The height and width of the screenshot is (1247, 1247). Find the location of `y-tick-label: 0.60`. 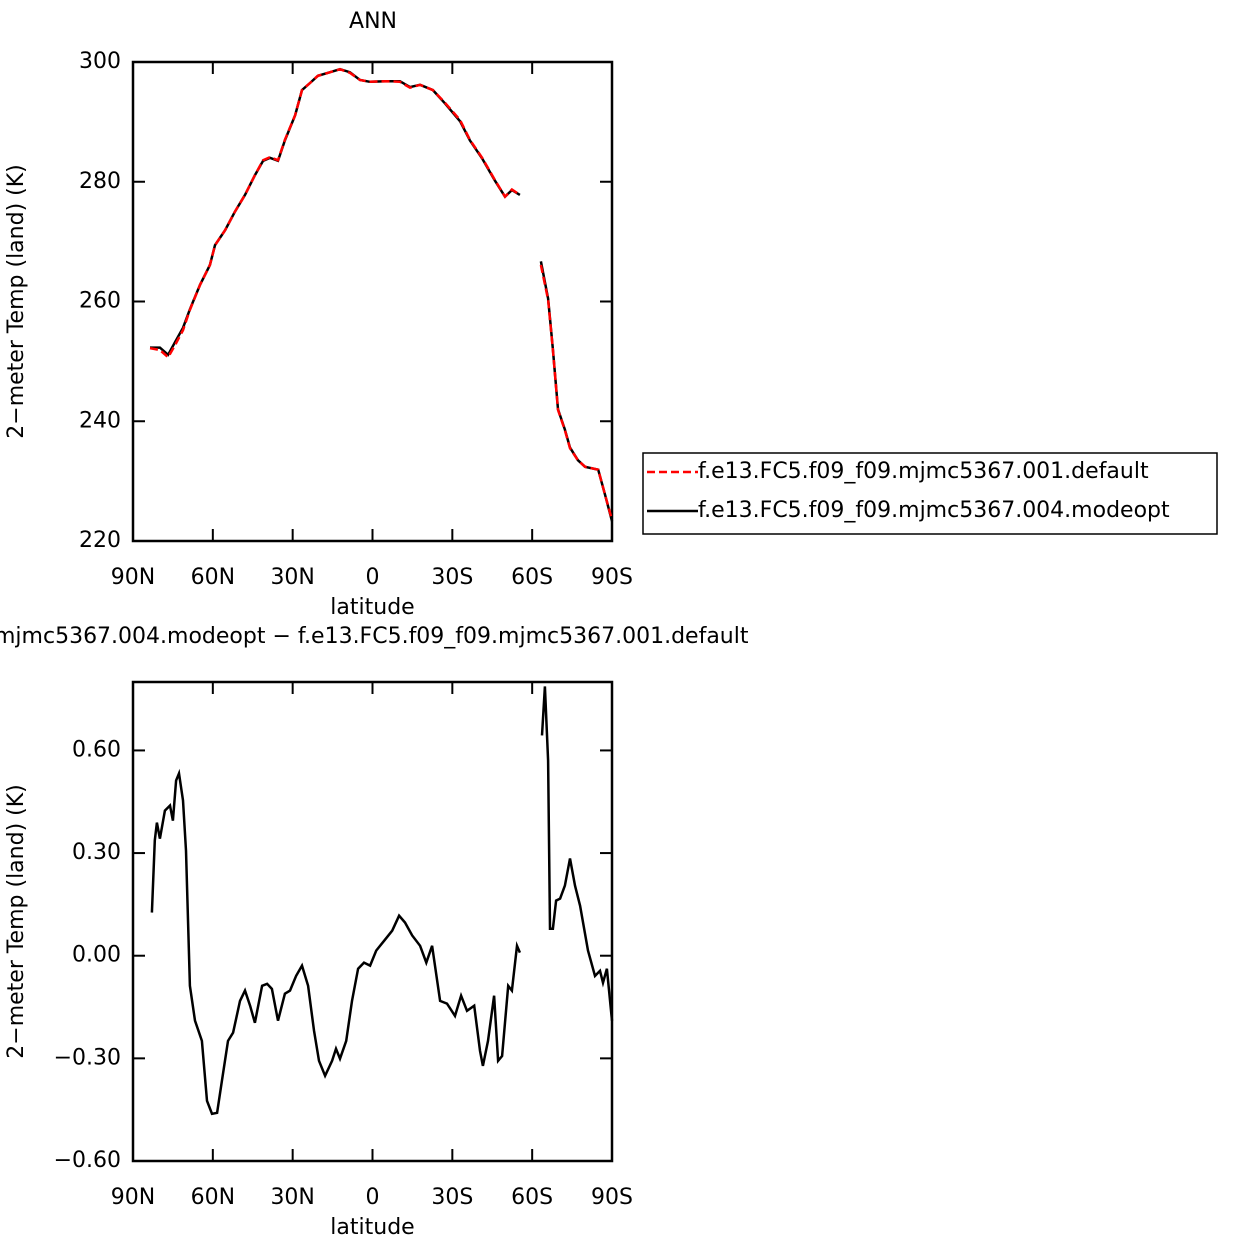

y-tick-label: 0.60 is located at coordinates (96, 749).